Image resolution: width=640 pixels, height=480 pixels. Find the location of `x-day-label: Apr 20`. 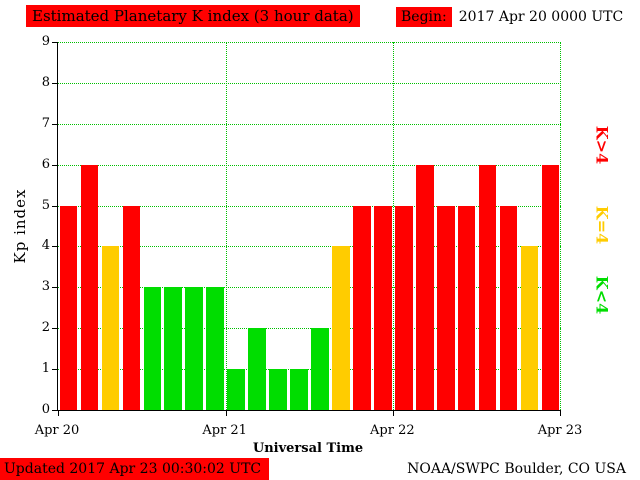

x-day-label: Apr 20 is located at coordinates (57, 430).